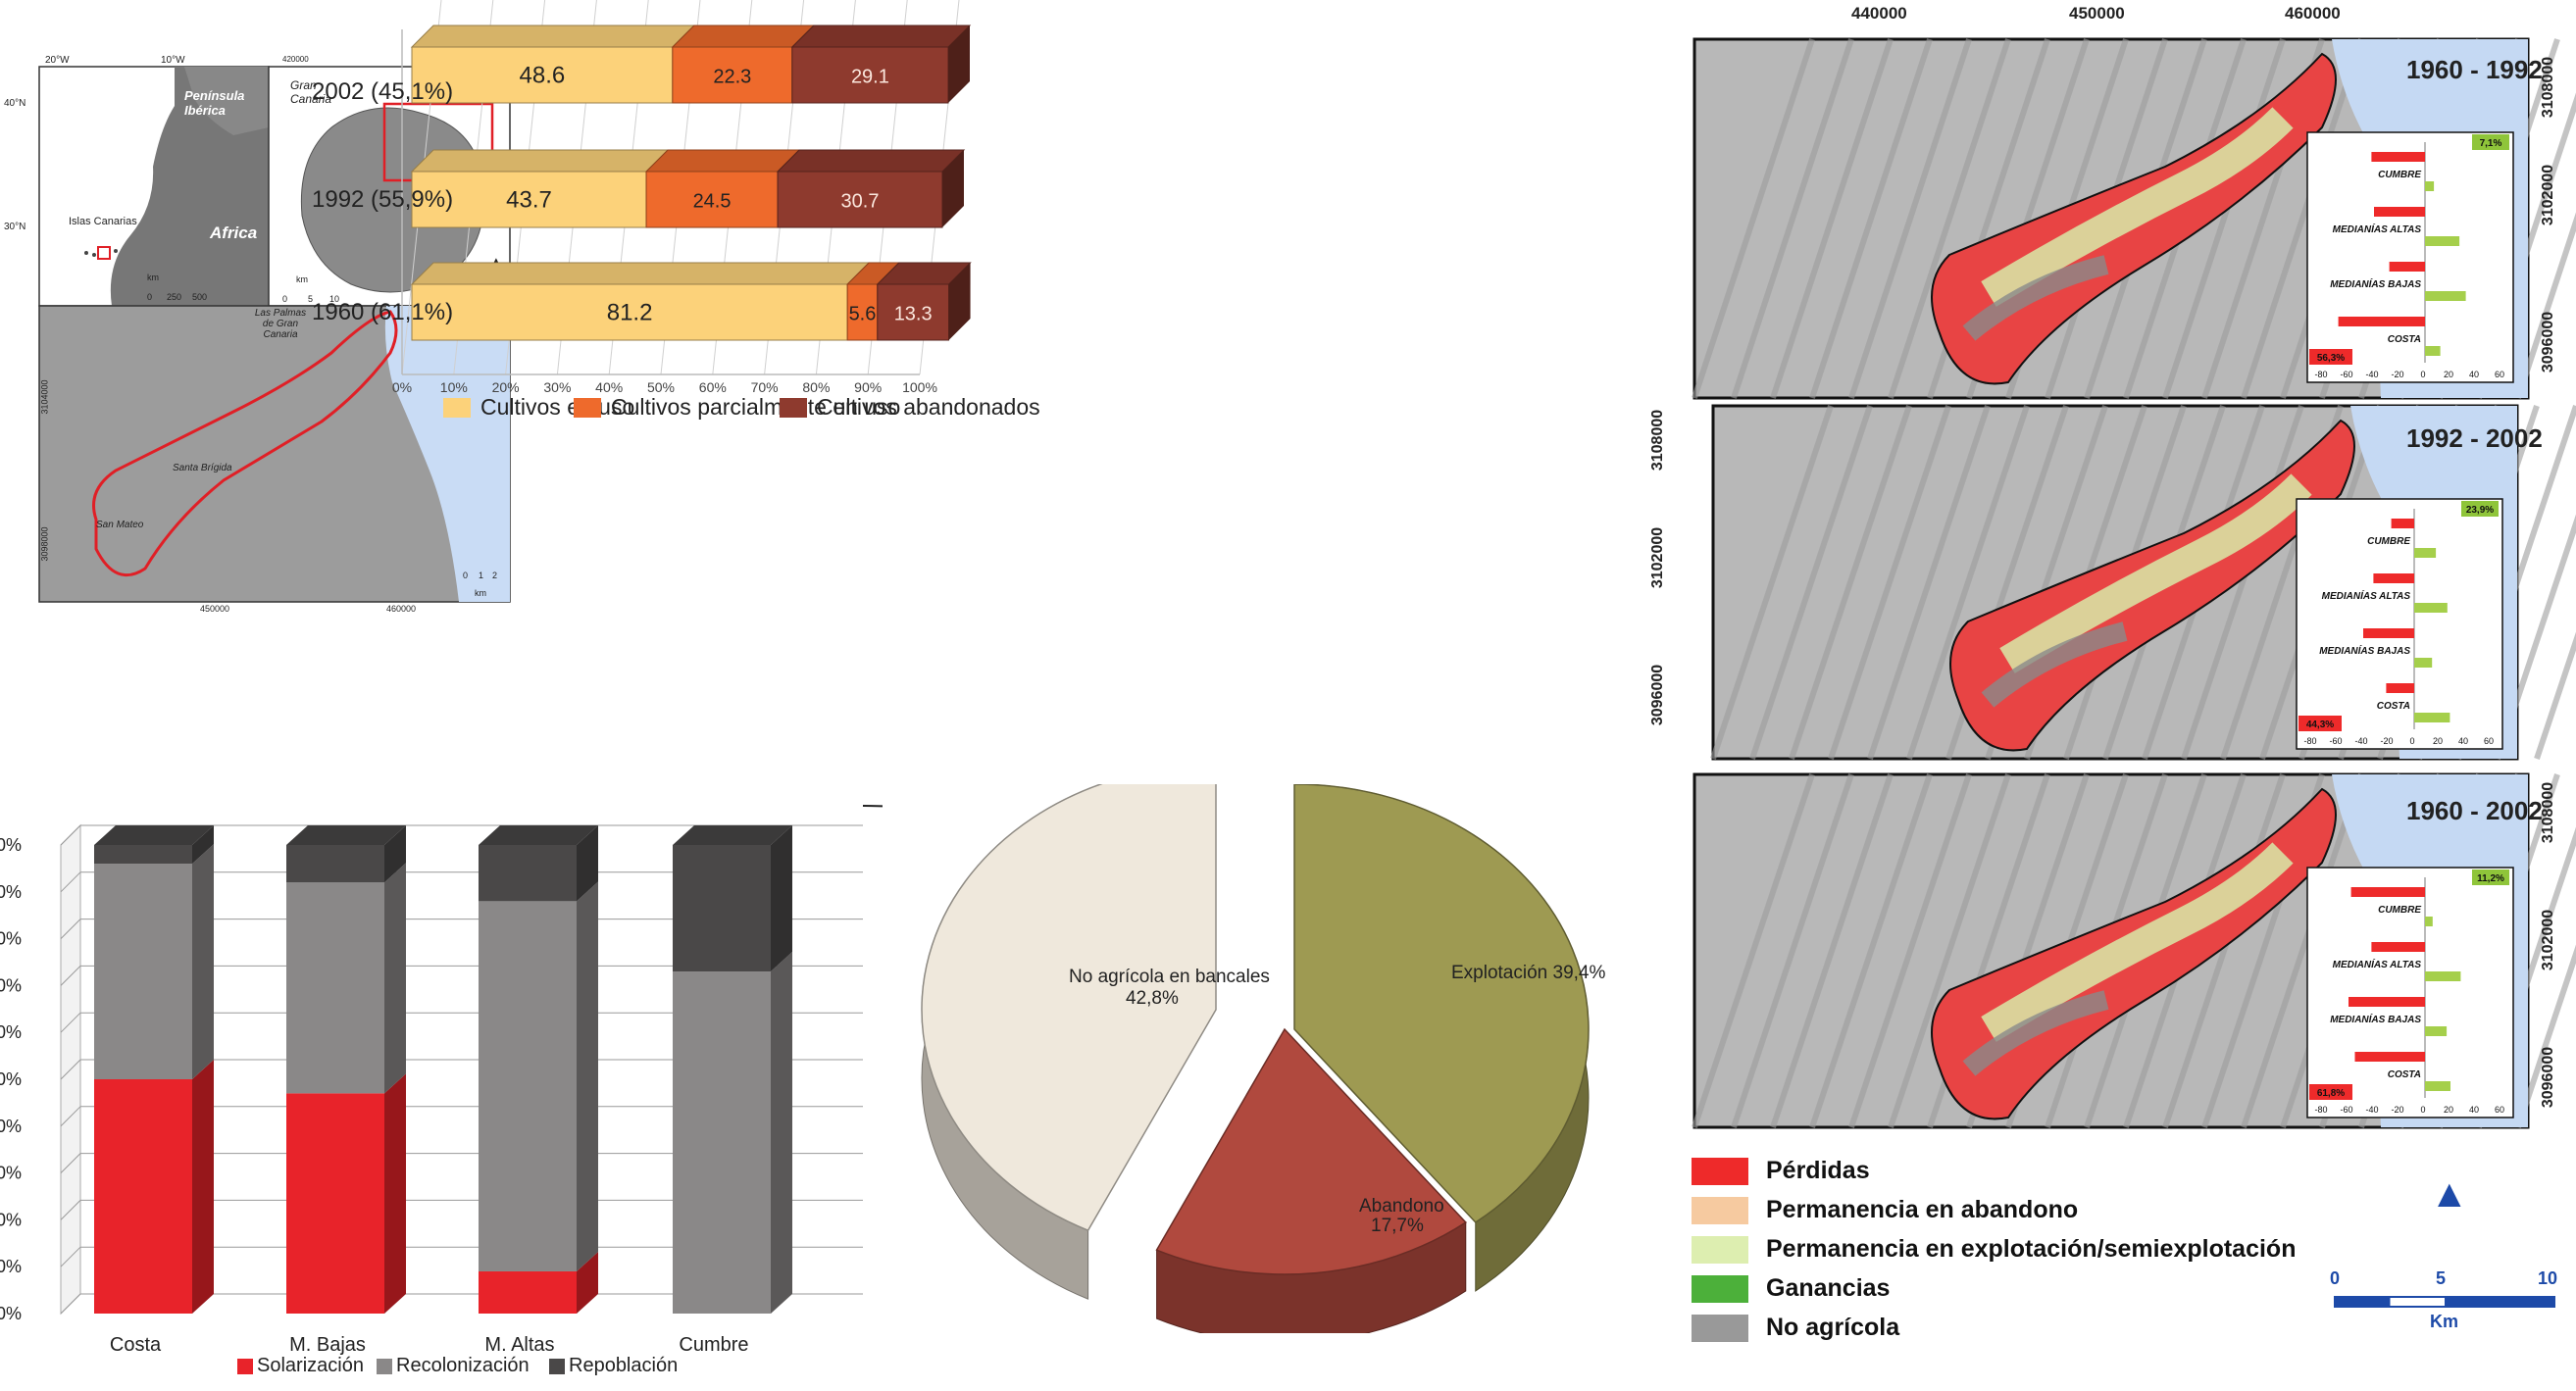  I want to click on top-tick: 440000, so click(1879, 13).